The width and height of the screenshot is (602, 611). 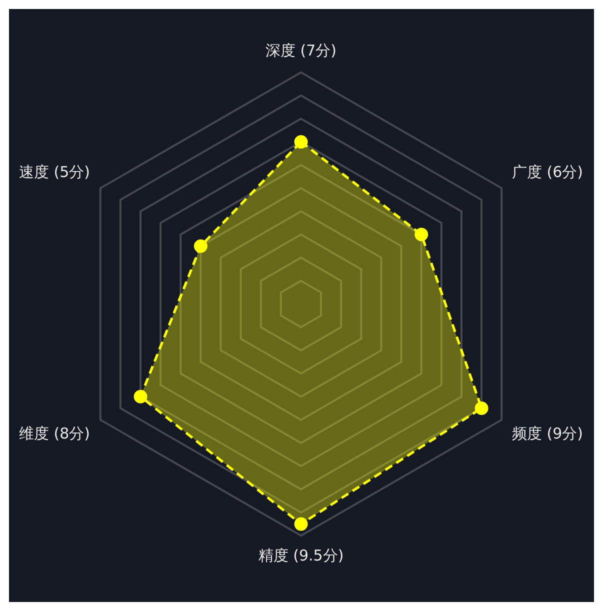 I want to click on spoke-label: 维度 (8分), so click(x=54, y=433).